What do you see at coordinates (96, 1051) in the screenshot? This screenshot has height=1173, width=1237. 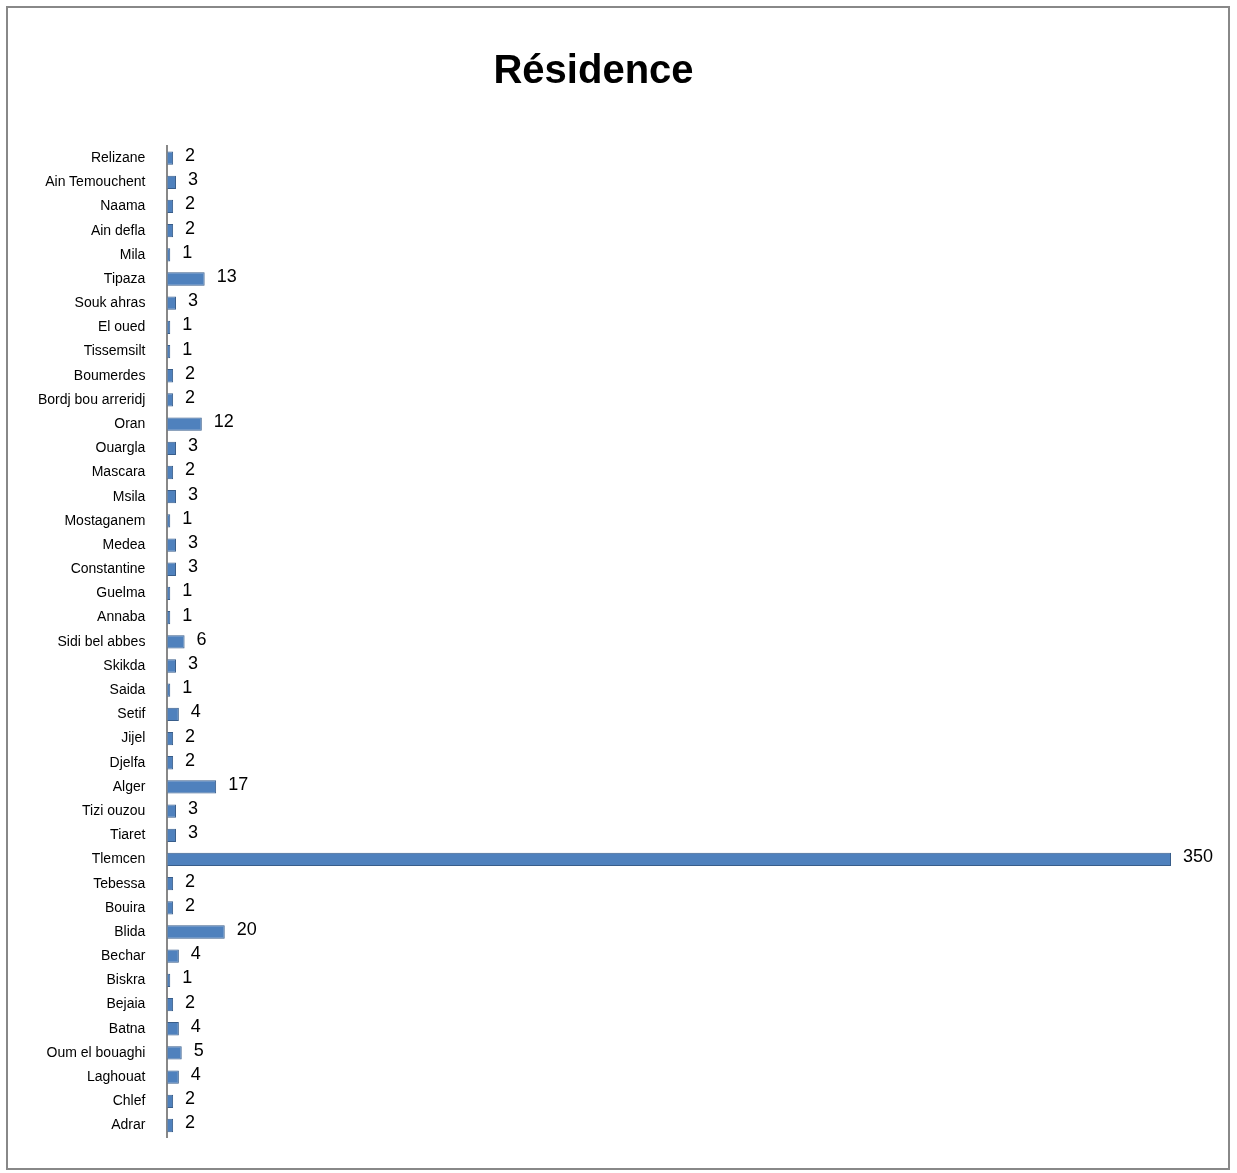 I see `y-tick-label: Oum el bouaghi` at bounding box center [96, 1051].